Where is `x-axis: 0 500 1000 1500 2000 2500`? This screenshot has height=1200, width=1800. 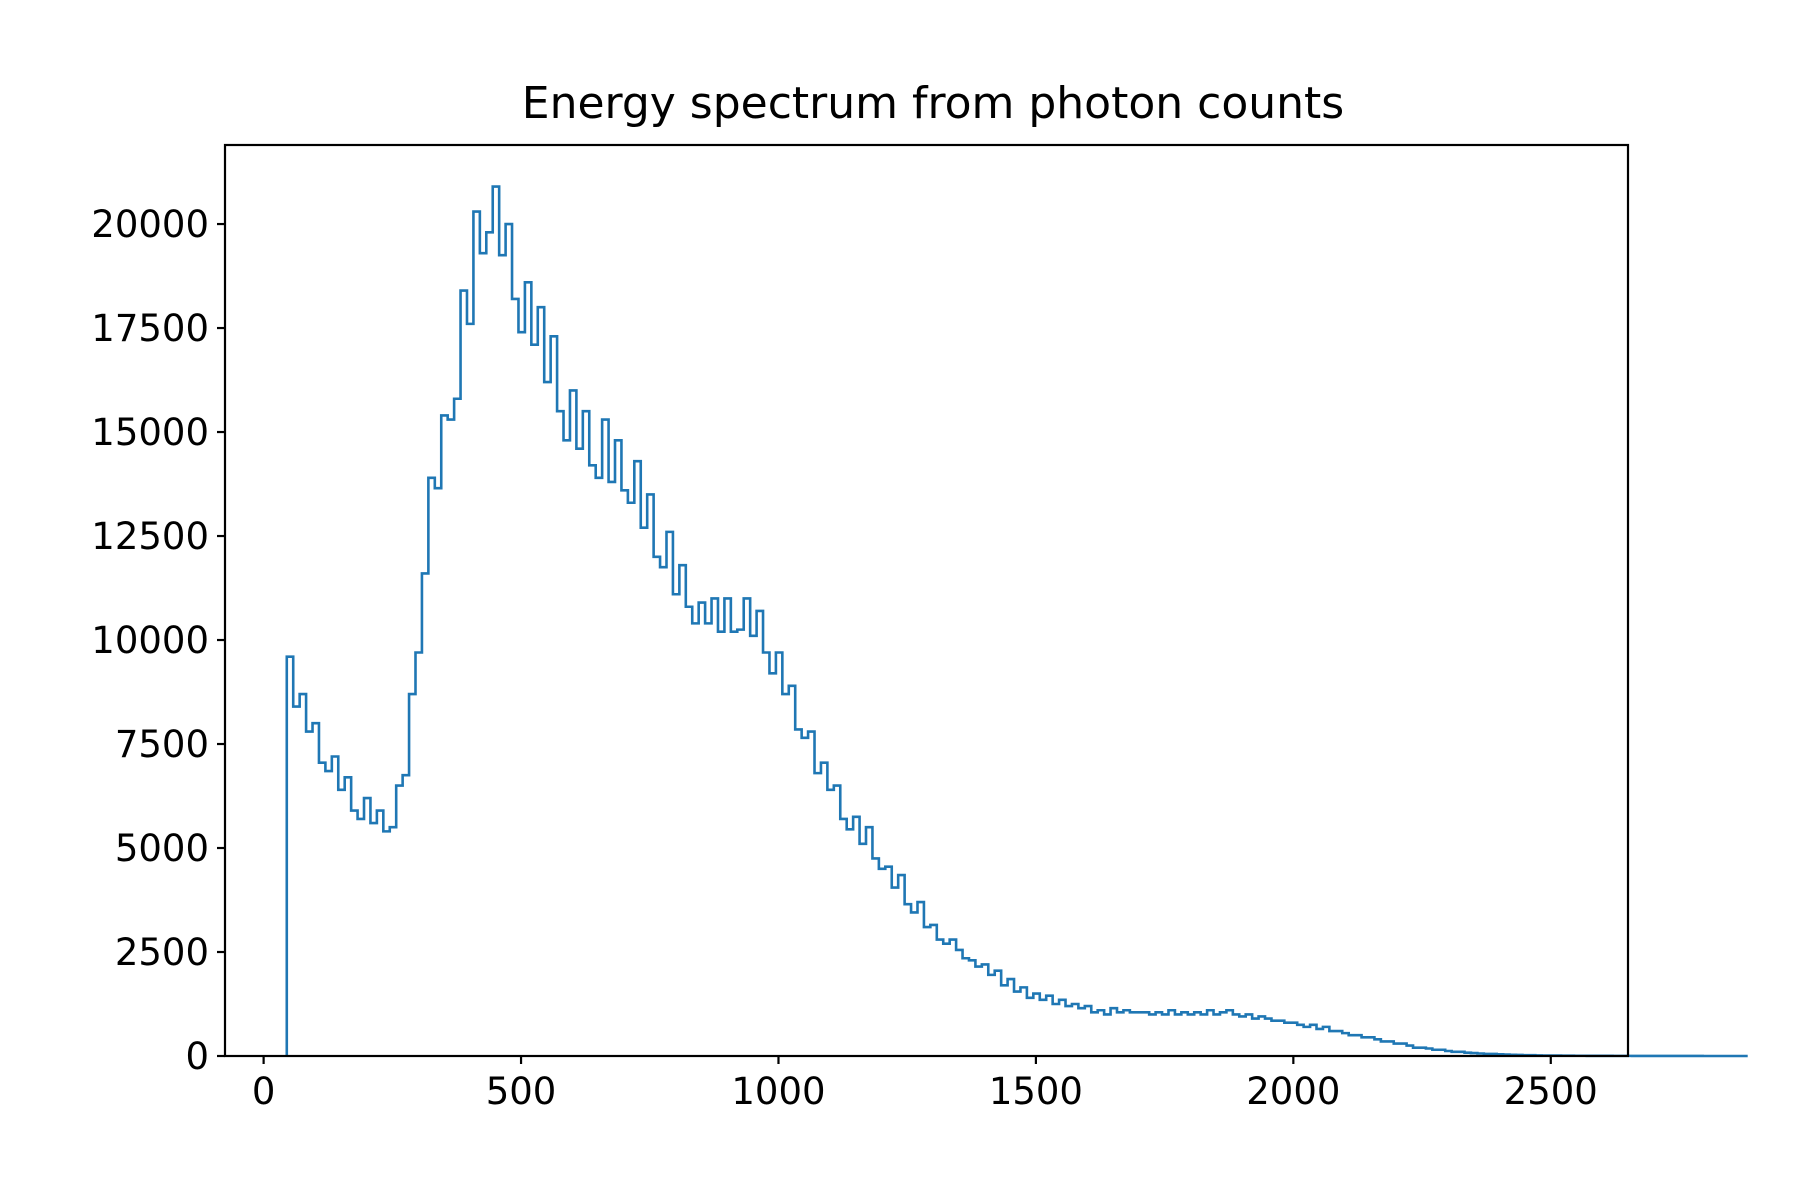 x-axis: 0 500 1000 1500 2000 2500 is located at coordinates (925, 1084).